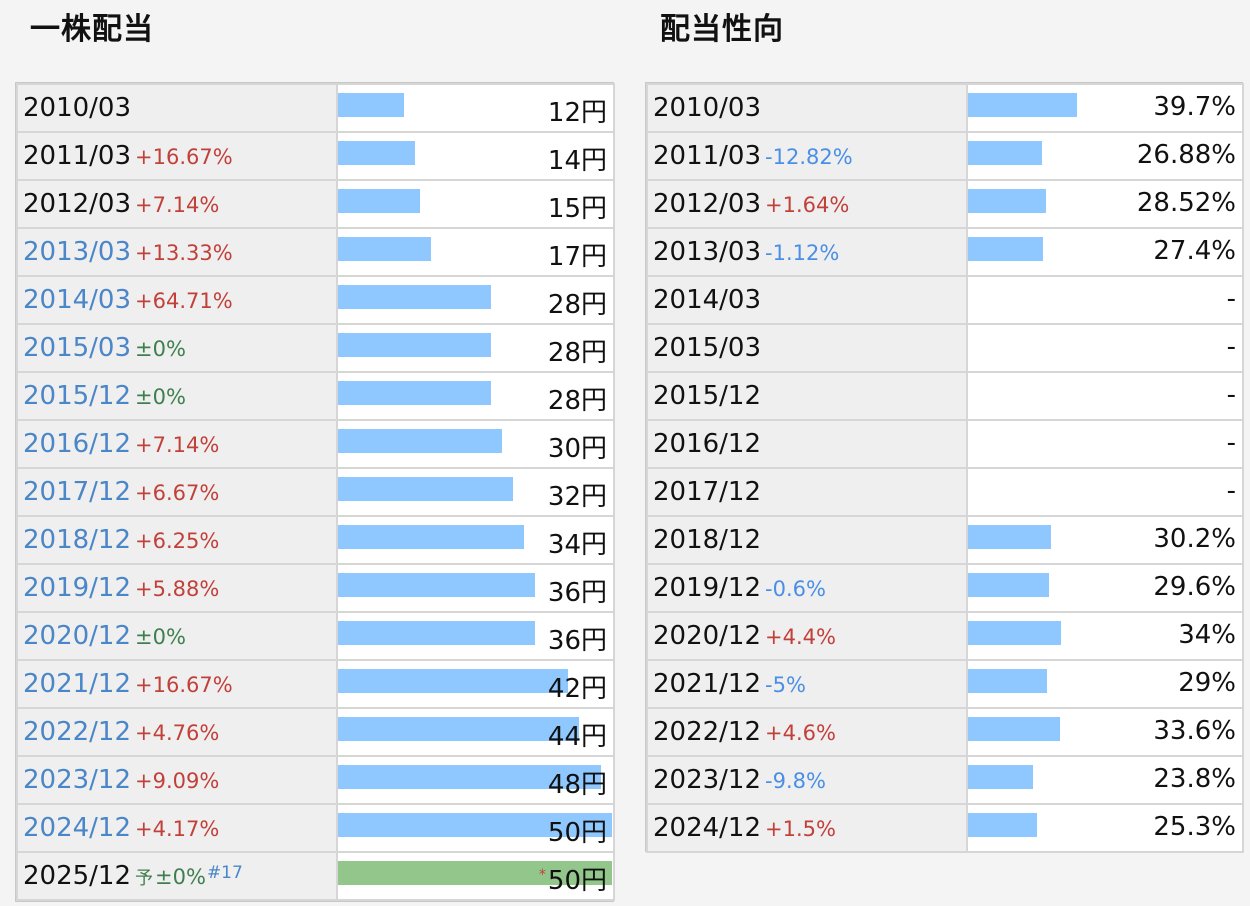 The width and height of the screenshot is (1250, 906). What do you see at coordinates (1194, 731) in the screenshot?
I see `amount-text: 33.6%` at bounding box center [1194, 731].